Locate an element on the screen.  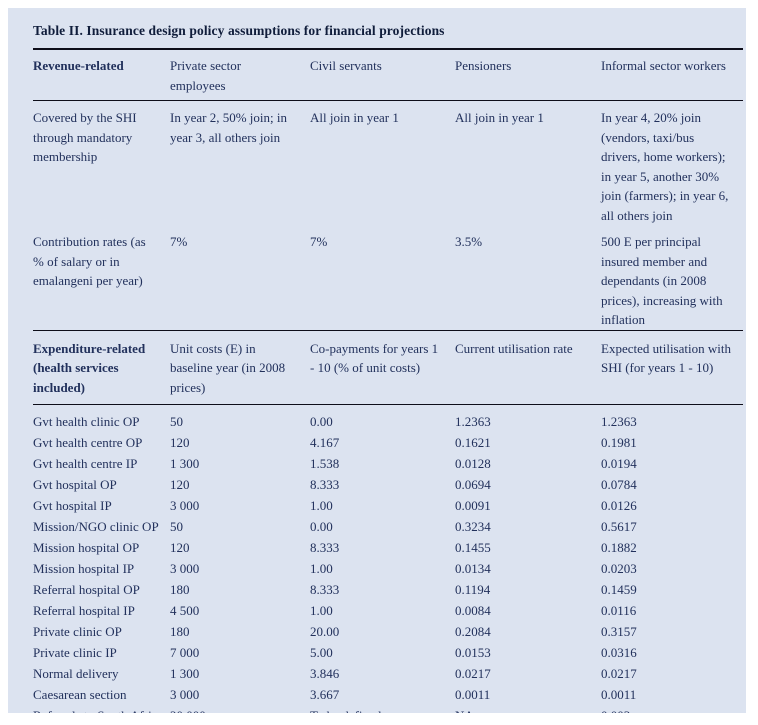
service-label: Gvt health centre OP is located at coordinates (88, 442).